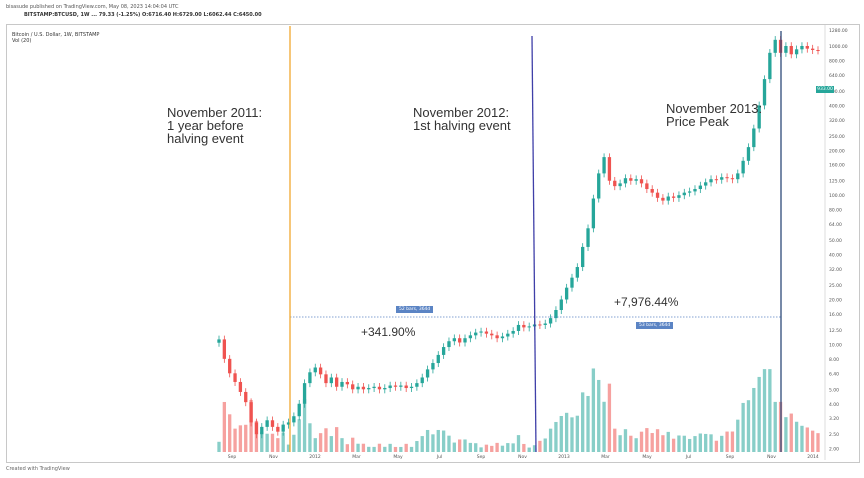 Image resolution: width=864 pixels, height=478 pixels. I want to click on event-line-nov-2012, so click(534, 244).